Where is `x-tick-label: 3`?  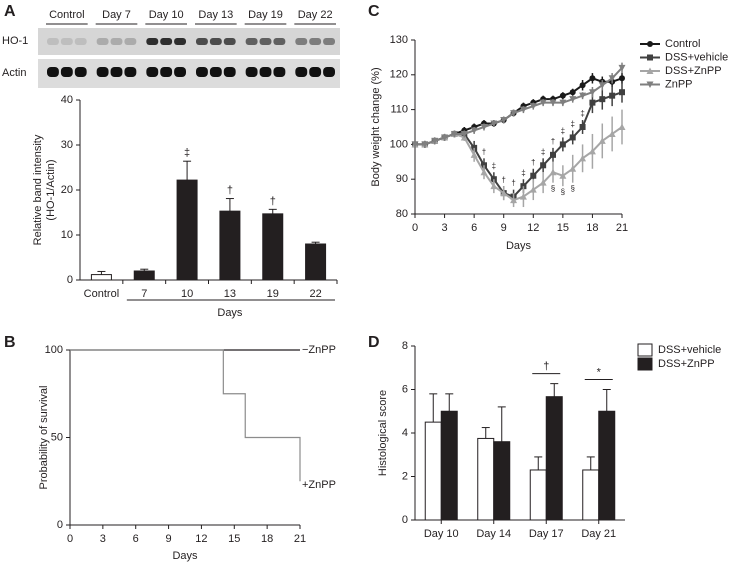
x-tick-label: 3 is located at coordinates (103, 539).